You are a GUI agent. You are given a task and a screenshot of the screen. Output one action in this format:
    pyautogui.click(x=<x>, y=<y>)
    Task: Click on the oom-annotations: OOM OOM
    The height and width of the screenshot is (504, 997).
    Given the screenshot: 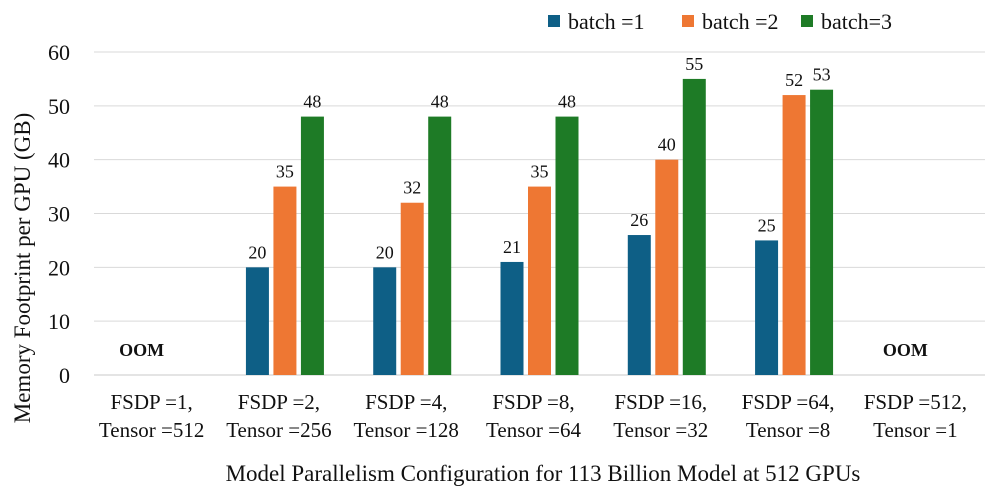 What is the action you would take?
    pyautogui.click(x=523, y=350)
    